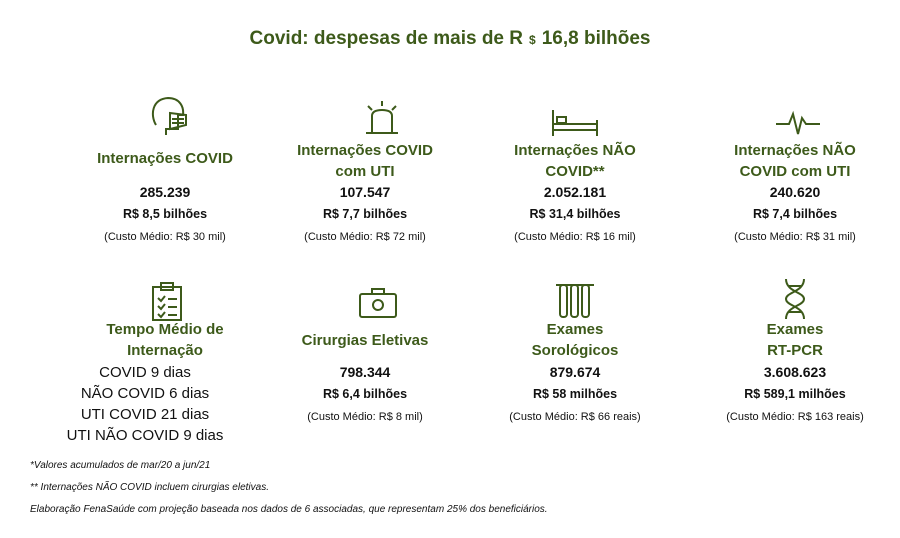  I want to click on icon-mask, so click(169, 115).